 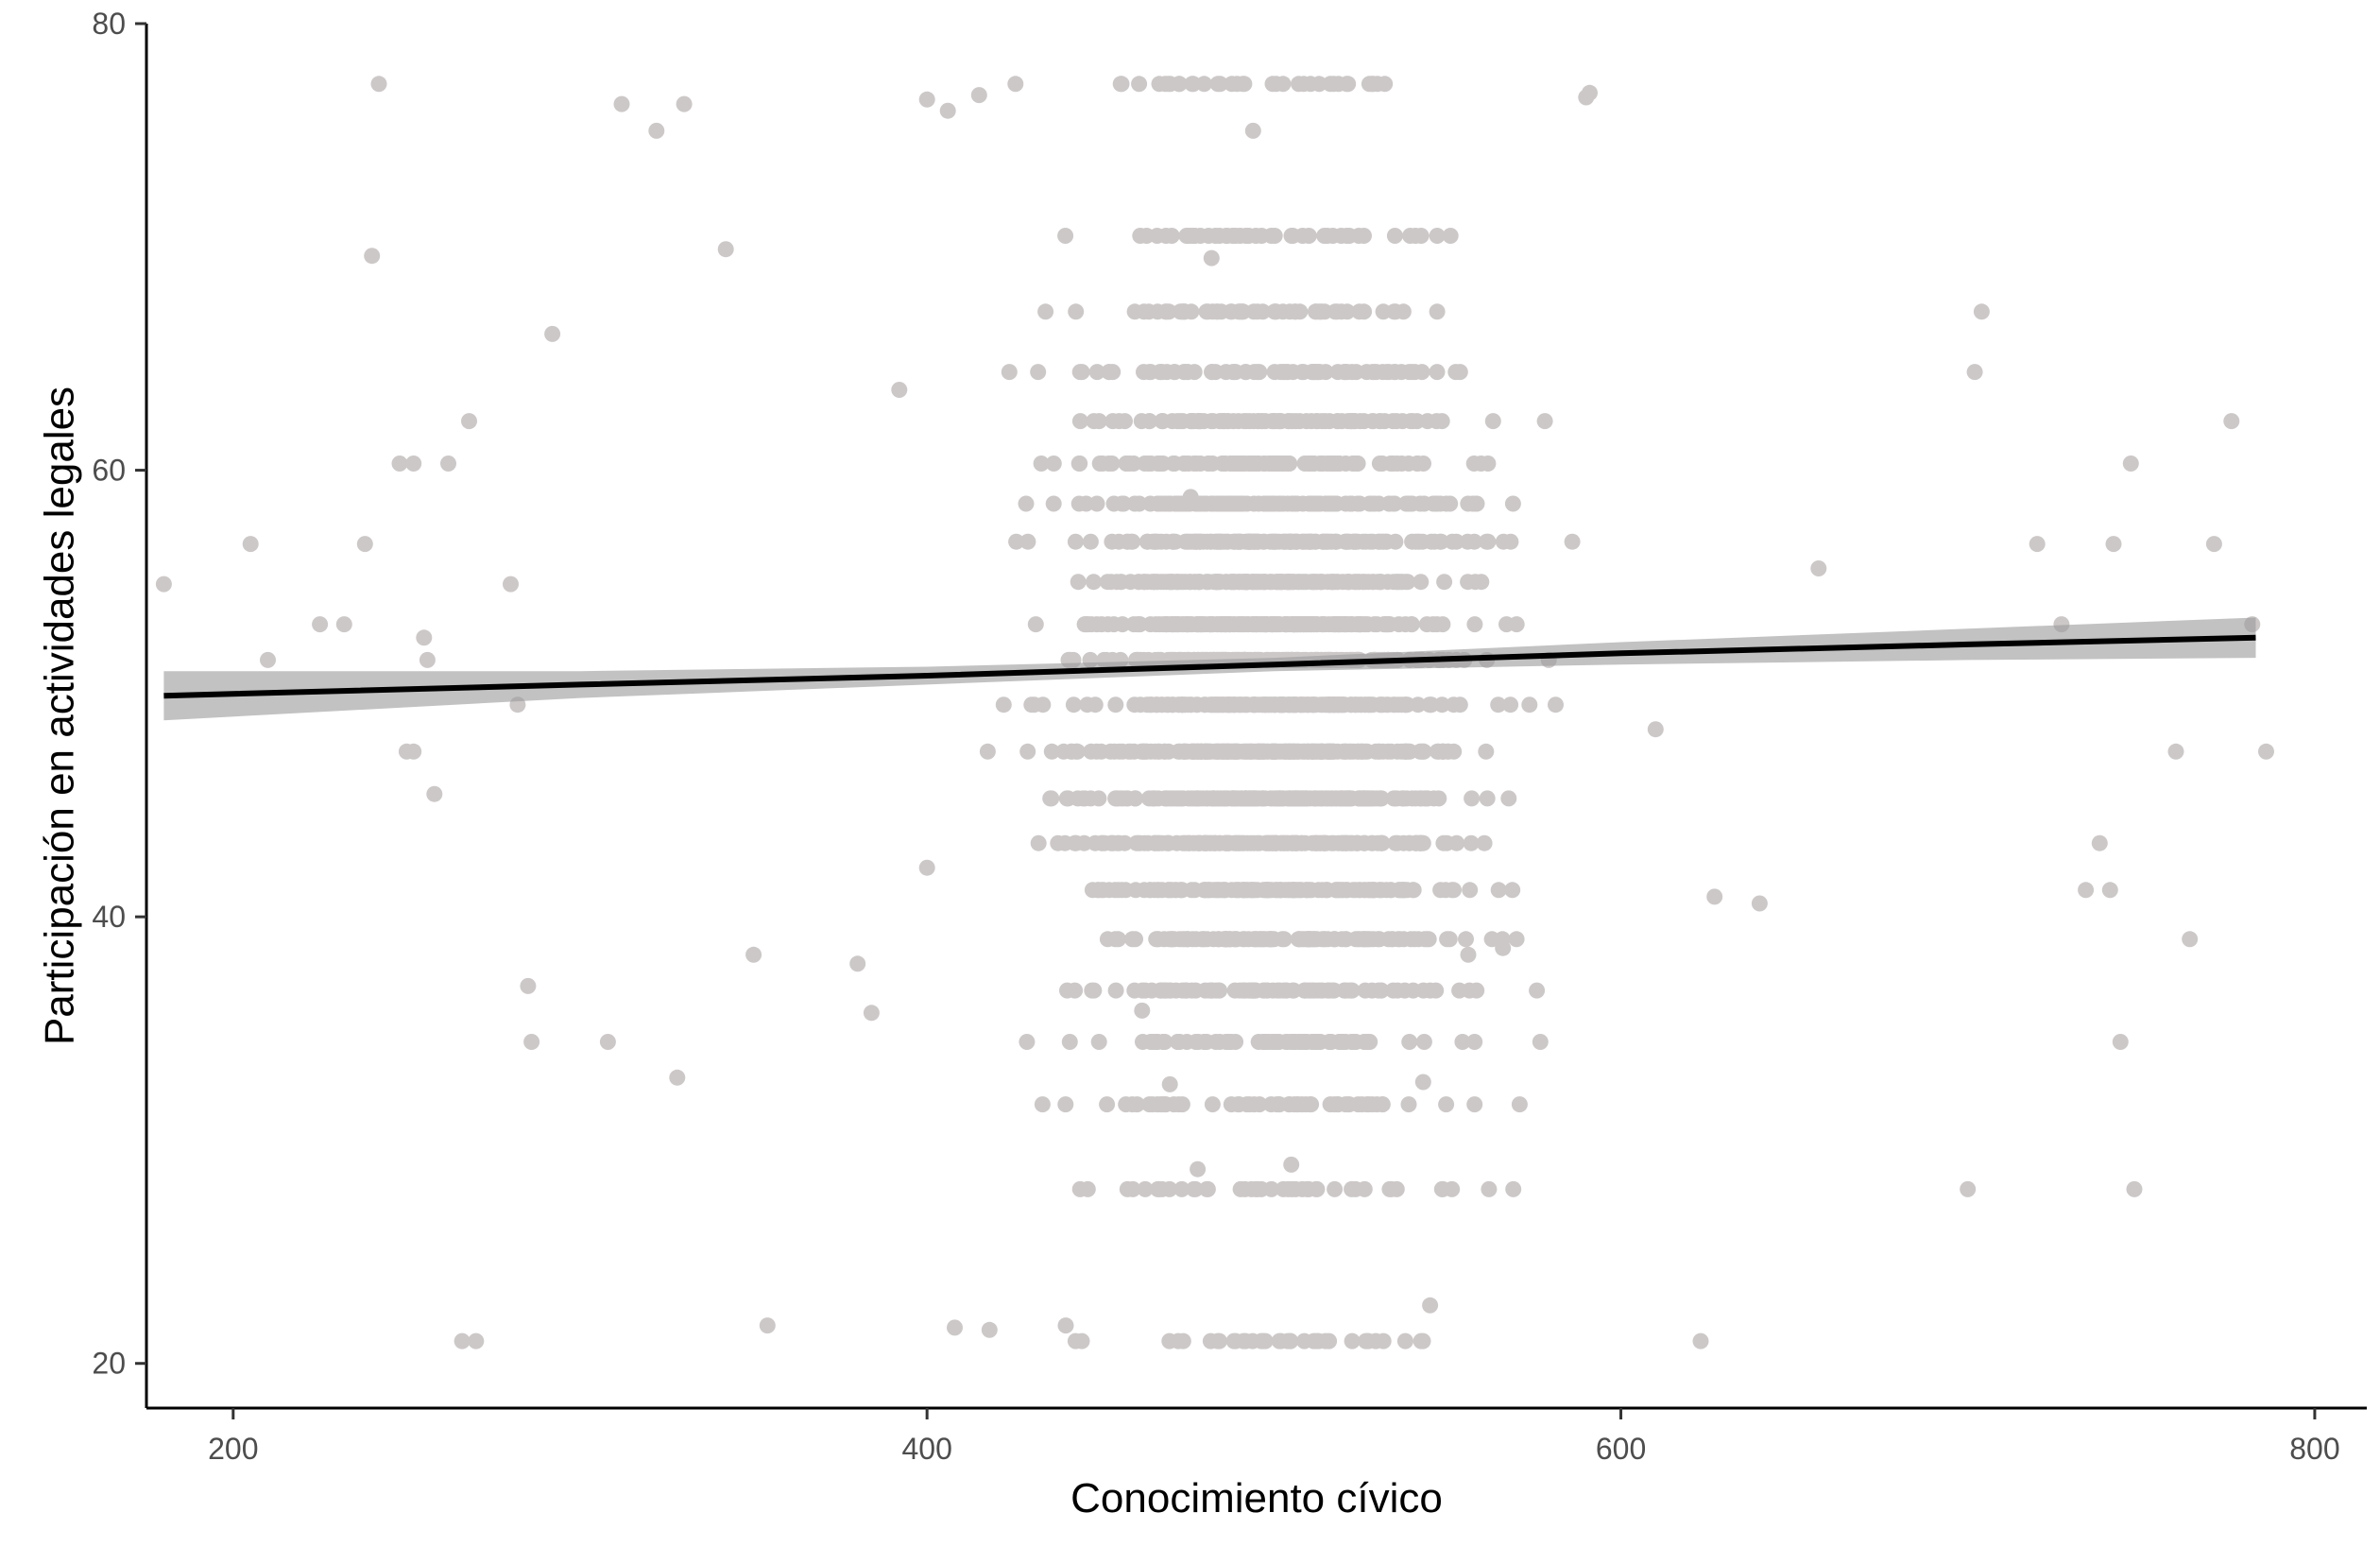 What do you see at coordinates (1256, 1498) in the screenshot?
I see `x-axis-title: Conocimiento cívico` at bounding box center [1256, 1498].